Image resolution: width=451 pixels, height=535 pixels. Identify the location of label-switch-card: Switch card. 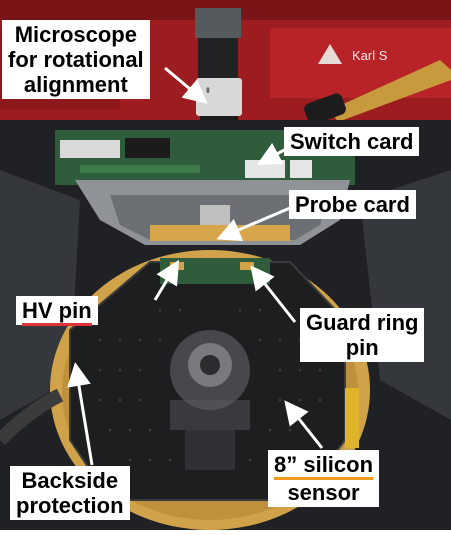
(352, 141).